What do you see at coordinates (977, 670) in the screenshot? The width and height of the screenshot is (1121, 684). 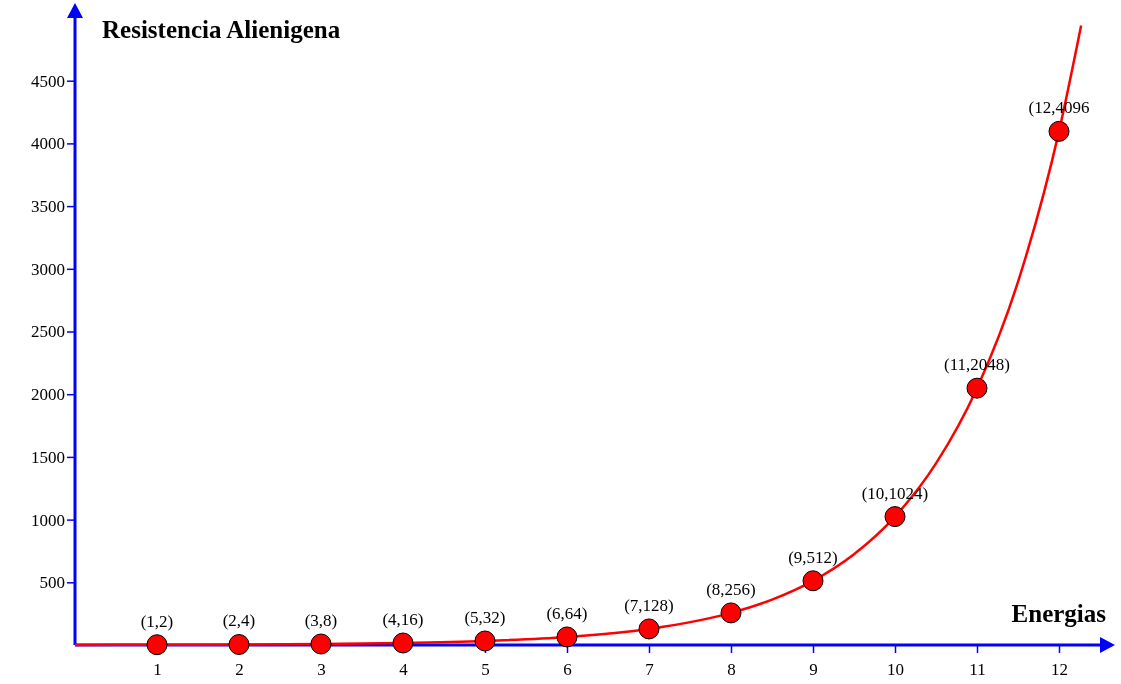 I see `x-tick-label: 11` at bounding box center [977, 670].